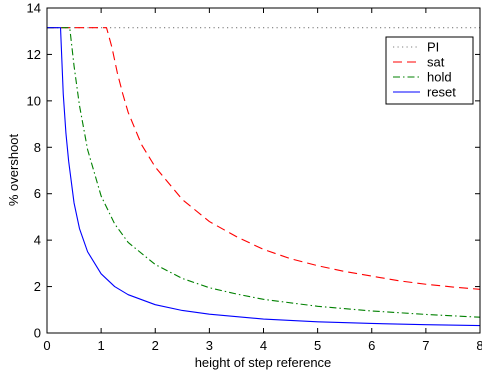 This screenshot has width=482, height=376. What do you see at coordinates (37, 193) in the screenshot?
I see `y-tick-label: 6` at bounding box center [37, 193].